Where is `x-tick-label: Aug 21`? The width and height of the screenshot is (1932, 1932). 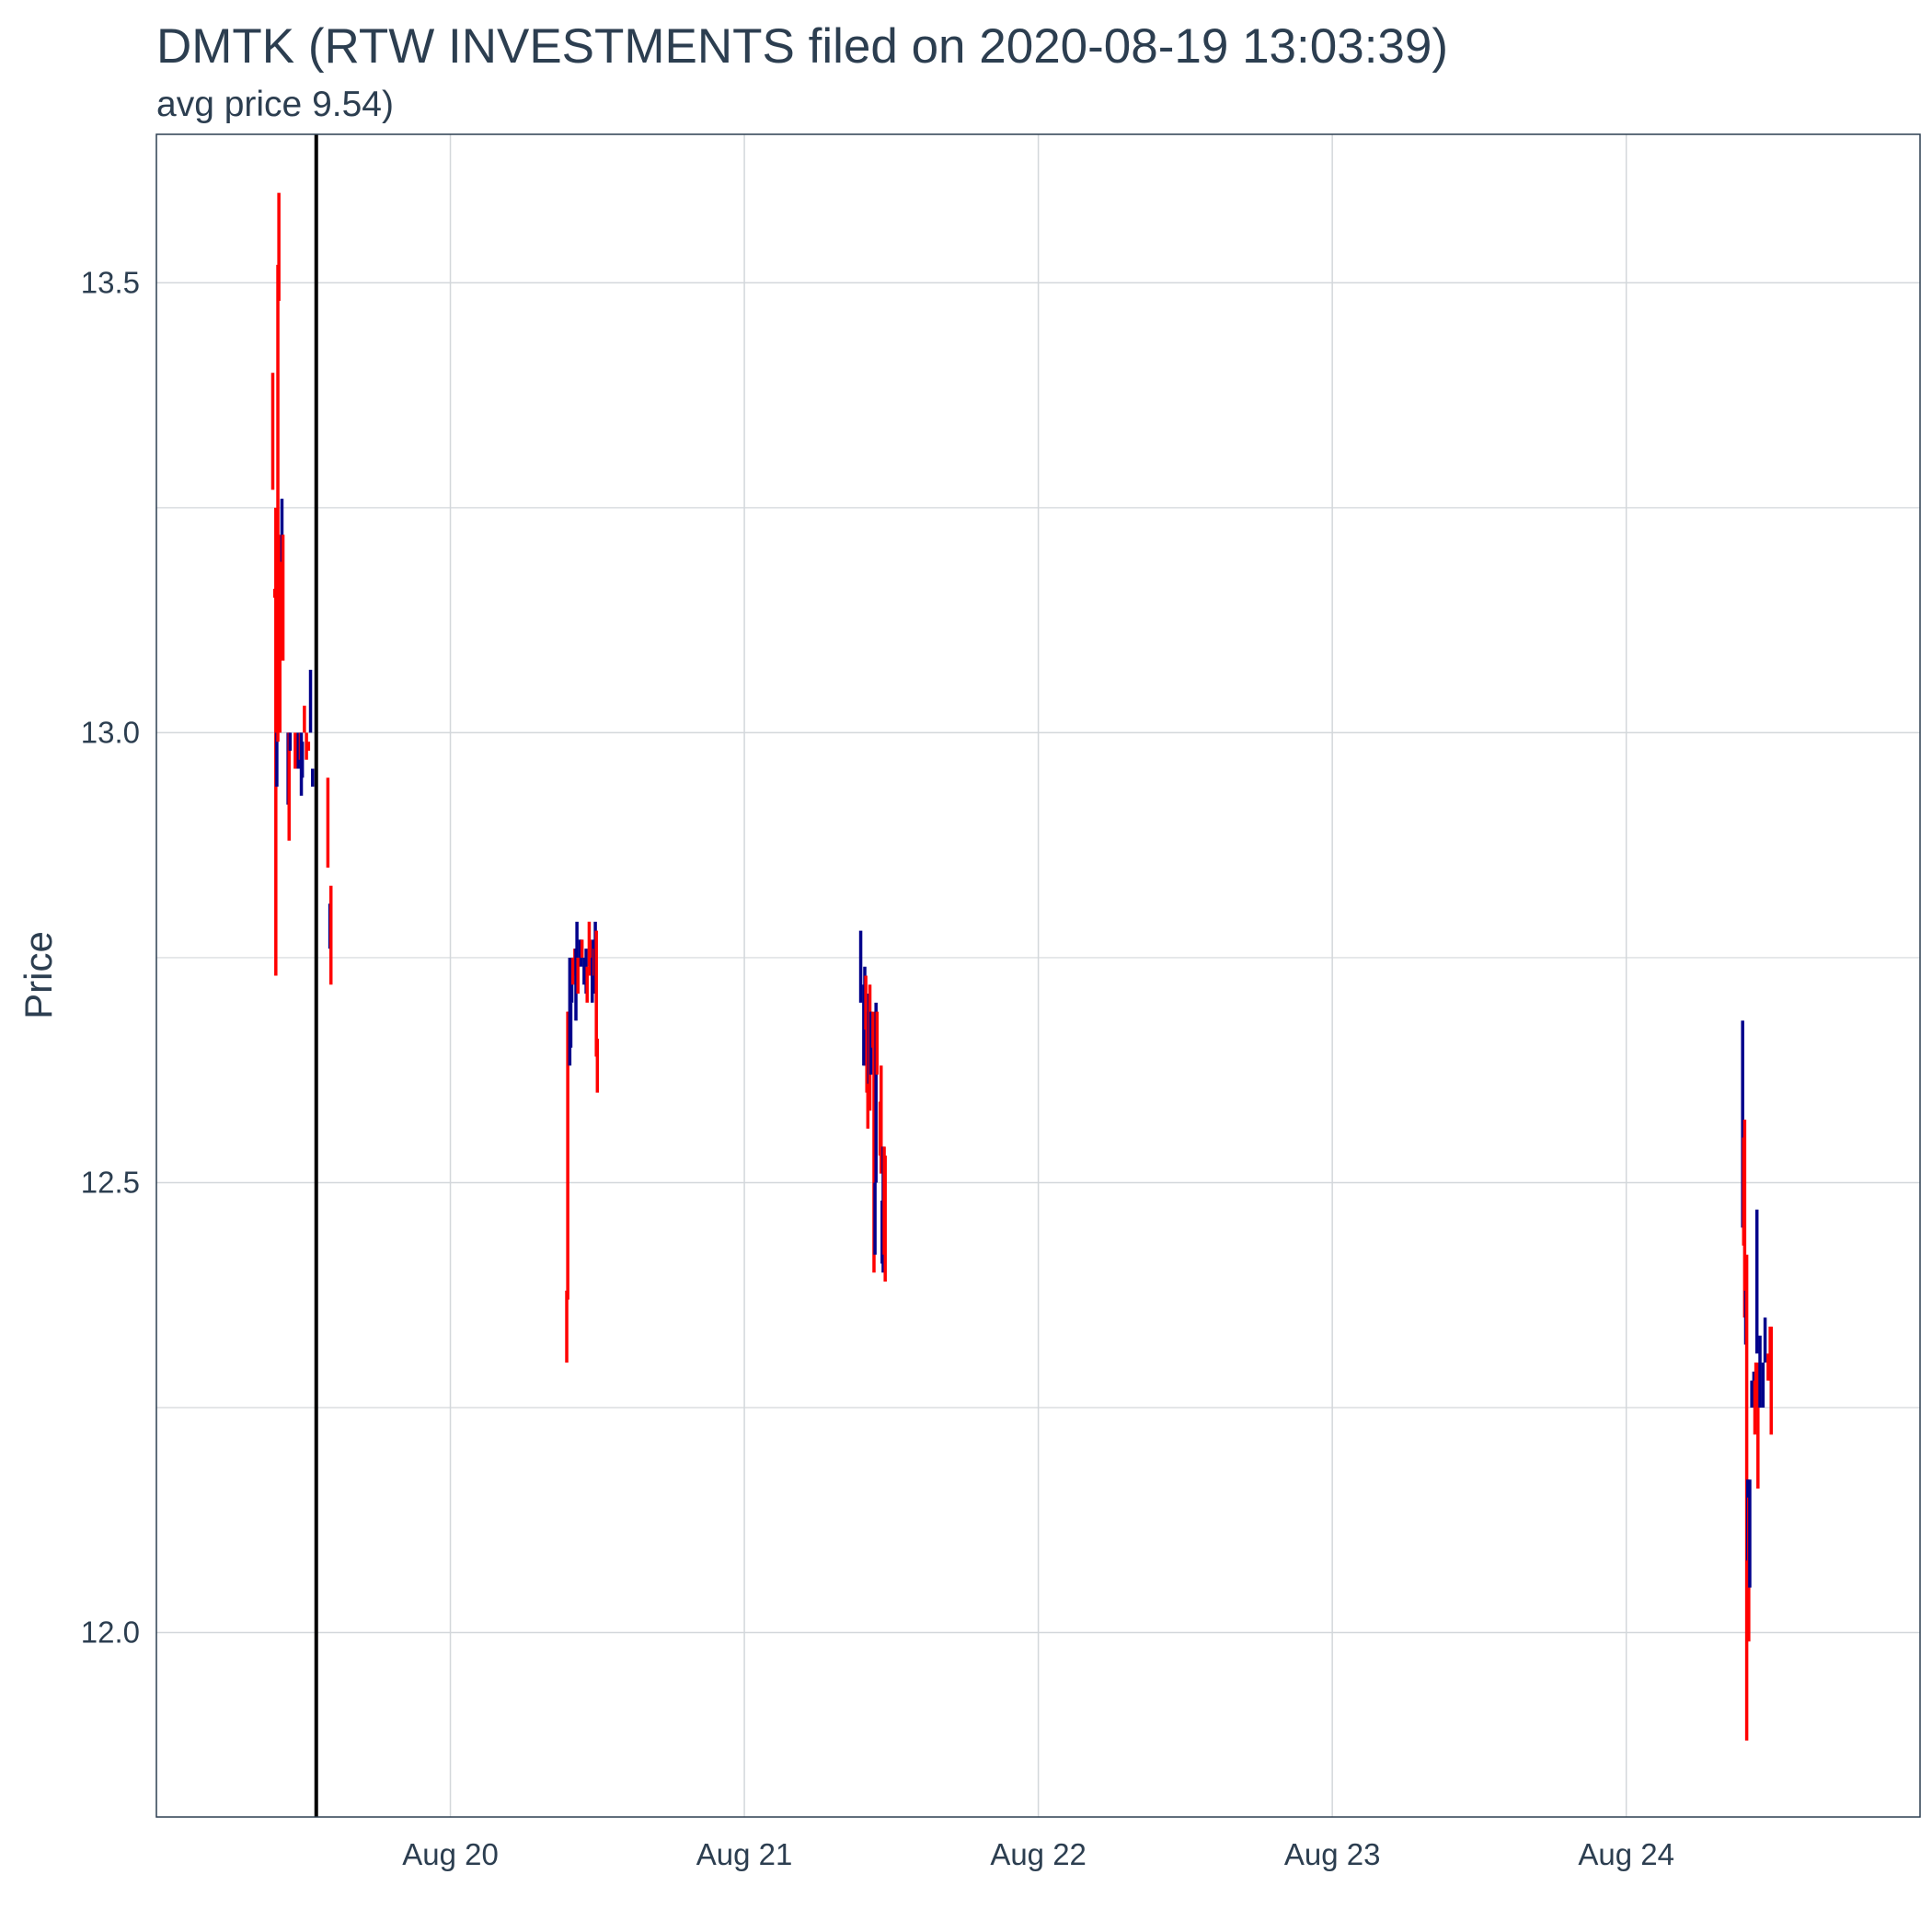 x-tick-label: Aug 21 is located at coordinates (744, 1854).